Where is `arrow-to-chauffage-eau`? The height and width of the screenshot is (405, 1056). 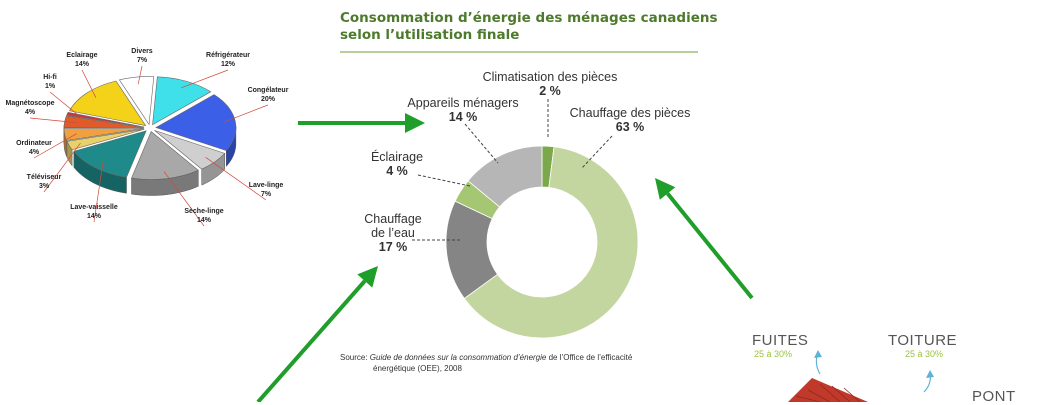
arrow-to-chauffage-eau is located at coordinates (318, 334).